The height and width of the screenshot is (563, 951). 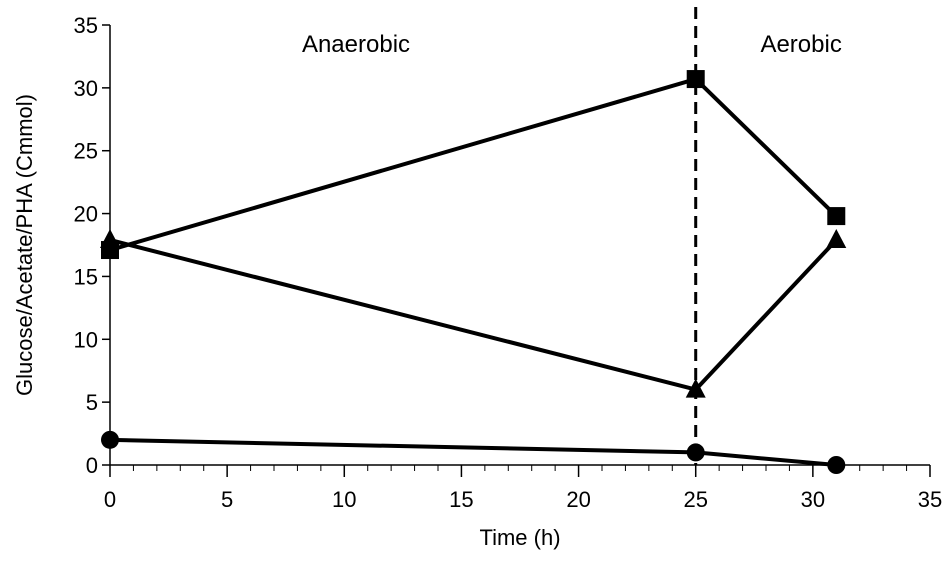 What do you see at coordinates (86, 276) in the screenshot?
I see `y-tick-label: 15` at bounding box center [86, 276].